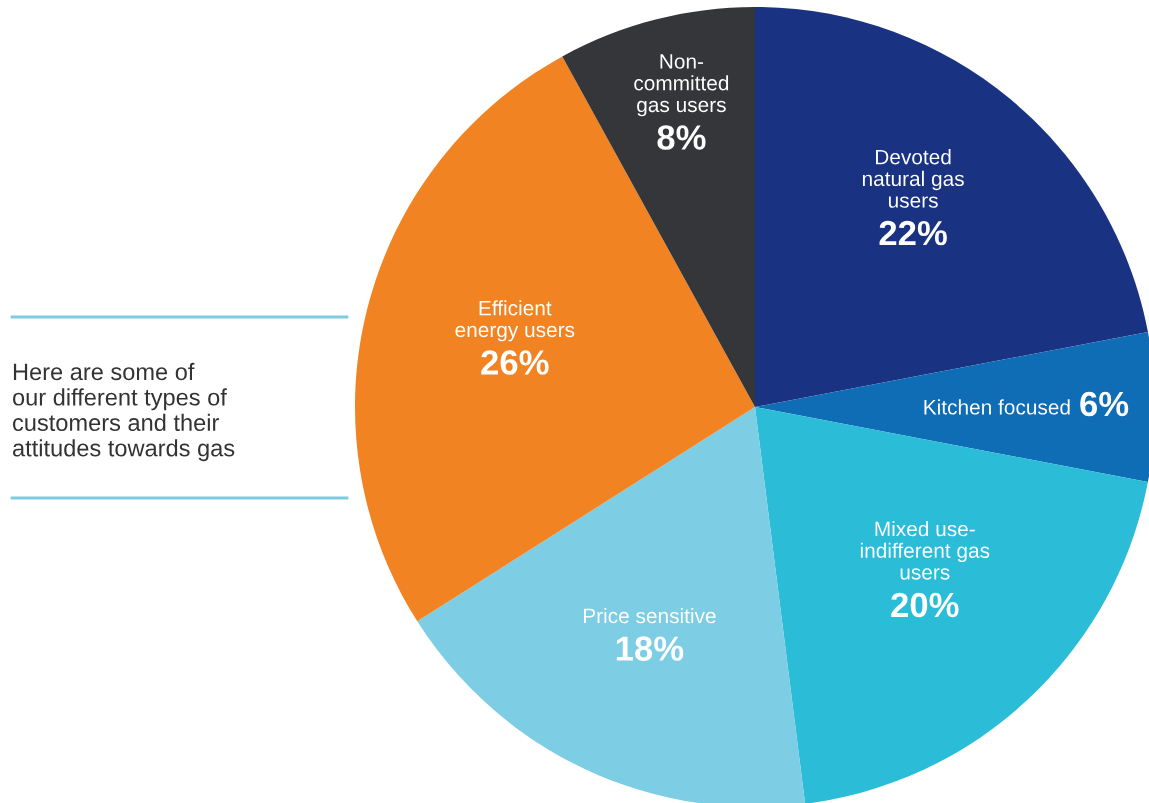 This screenshot has height=803, width=1149. What do you see at coordinates (515, 362) in the screenshot?
I see `data-label: 26%` at bounding box center [515, 362].